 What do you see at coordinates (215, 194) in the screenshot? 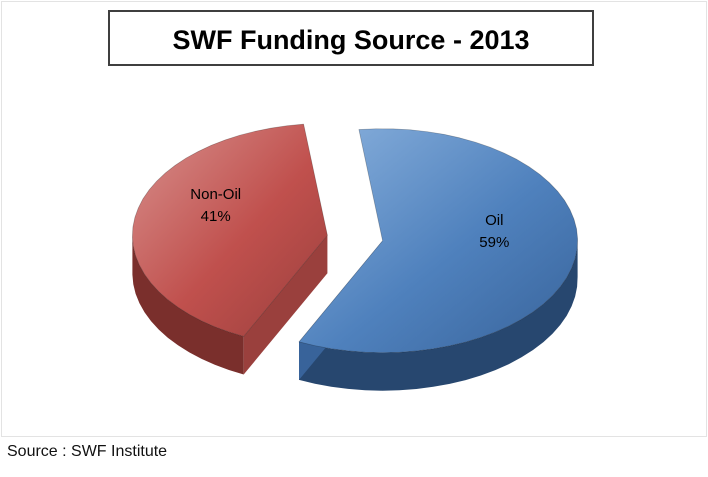
I see `slice-category-label: Non-Oil` at bounding box center [215, 194].